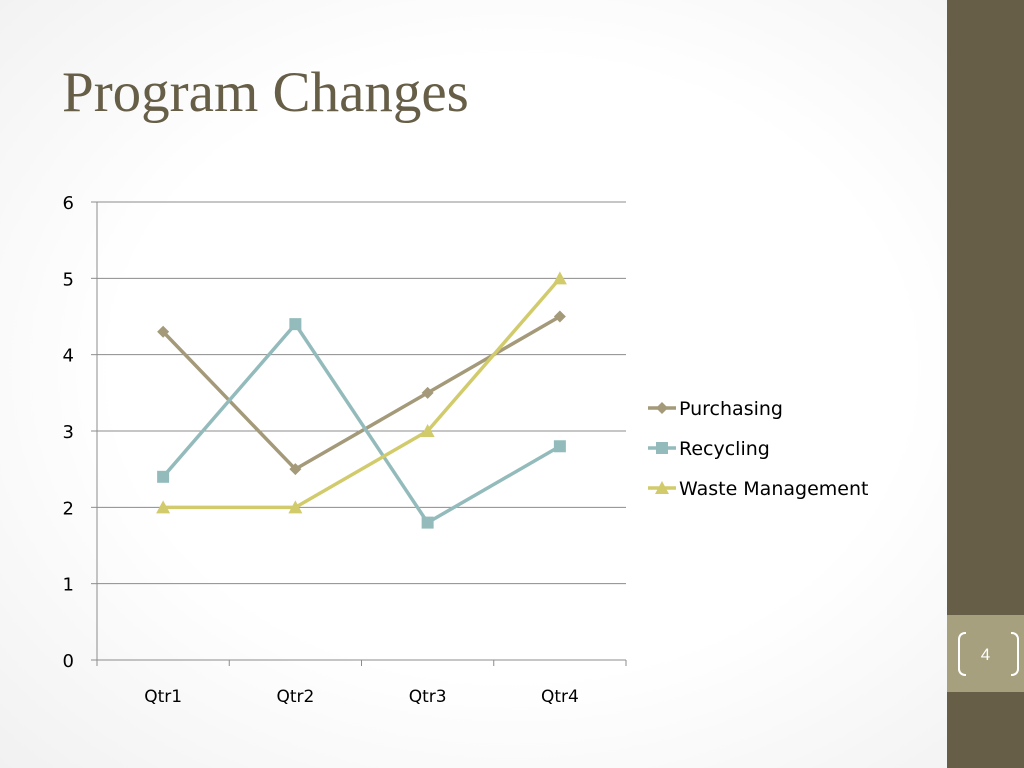  I want to click on series-line-purchasing, so click(361, 392).